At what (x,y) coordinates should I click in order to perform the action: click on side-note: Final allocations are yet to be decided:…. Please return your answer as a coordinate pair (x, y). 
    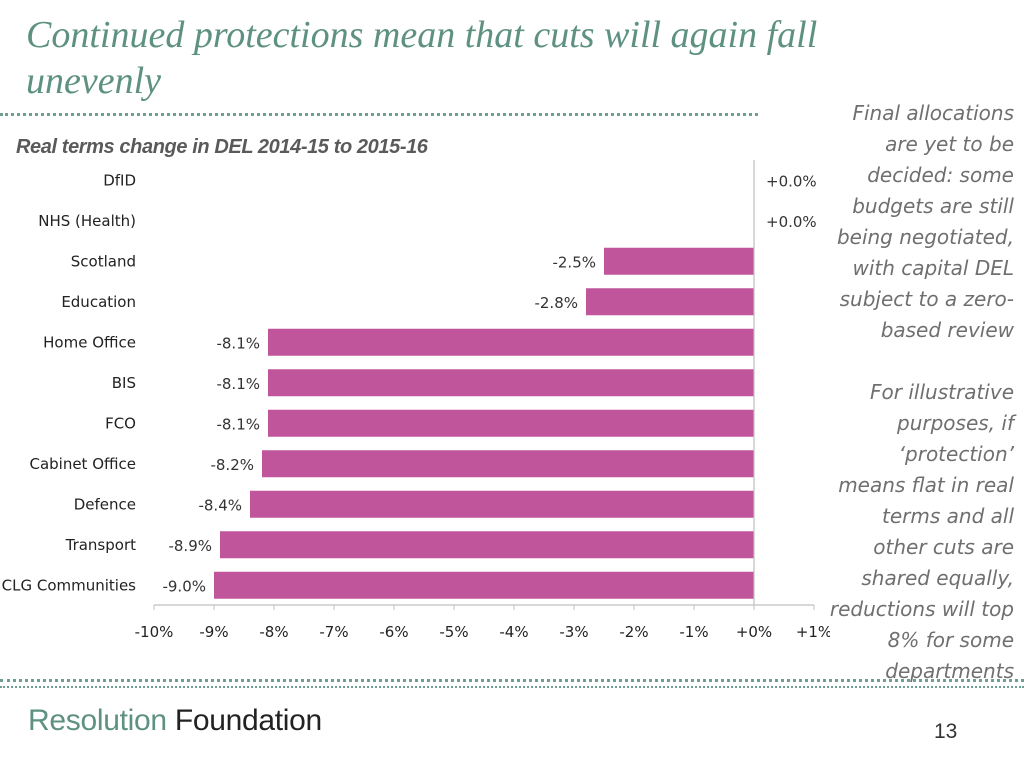
    Looking at the image, I should click on (920, 392).